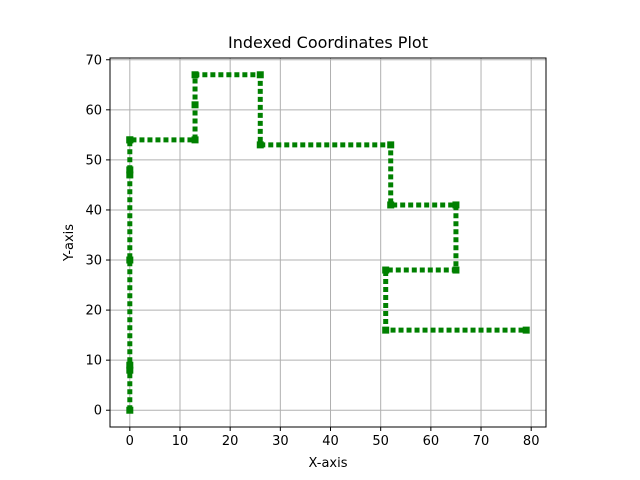 Image resolution: width=640 pixels, height=480 pixels. I want to click on y-tick-label: 70, so click(93, 60).